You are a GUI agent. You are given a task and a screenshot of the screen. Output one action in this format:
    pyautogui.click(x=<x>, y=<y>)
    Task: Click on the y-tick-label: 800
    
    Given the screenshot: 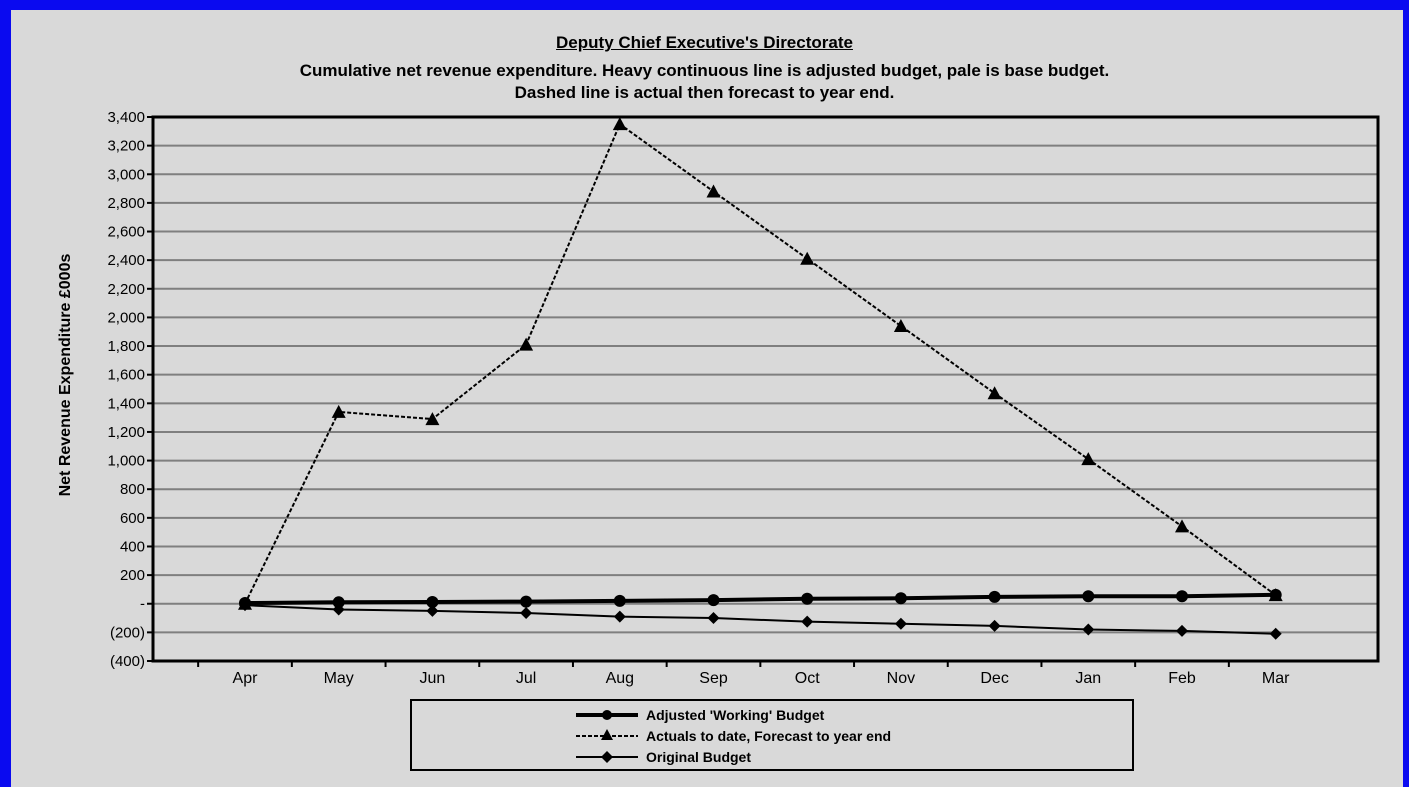 What is the action you would take?
    pyautogui.click(x=132, y=489)
    